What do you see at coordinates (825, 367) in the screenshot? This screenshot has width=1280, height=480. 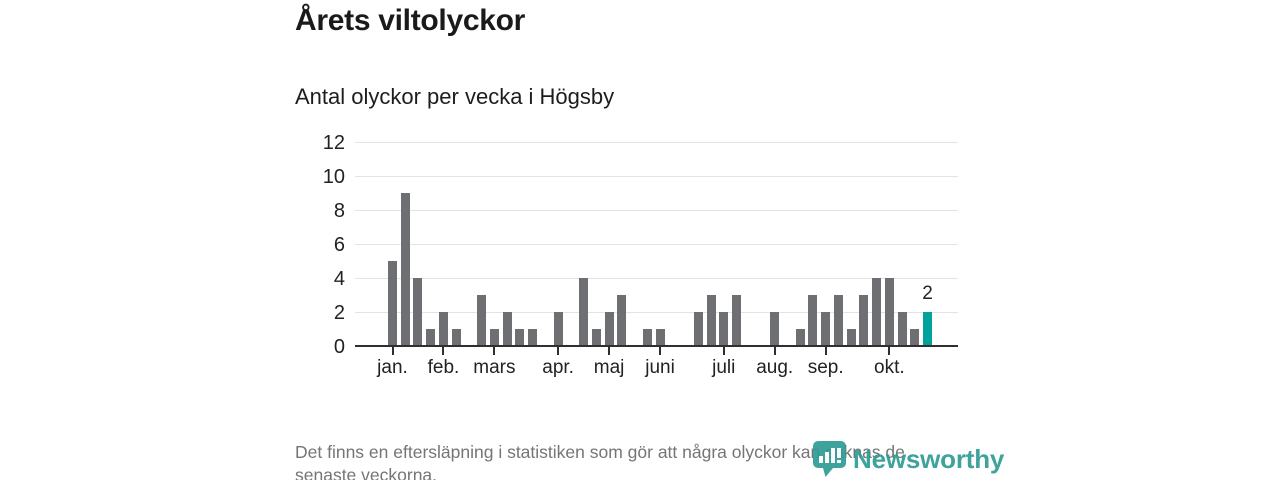 I see `x-axis-month-label: sep.` at bounding box center [825, 367].